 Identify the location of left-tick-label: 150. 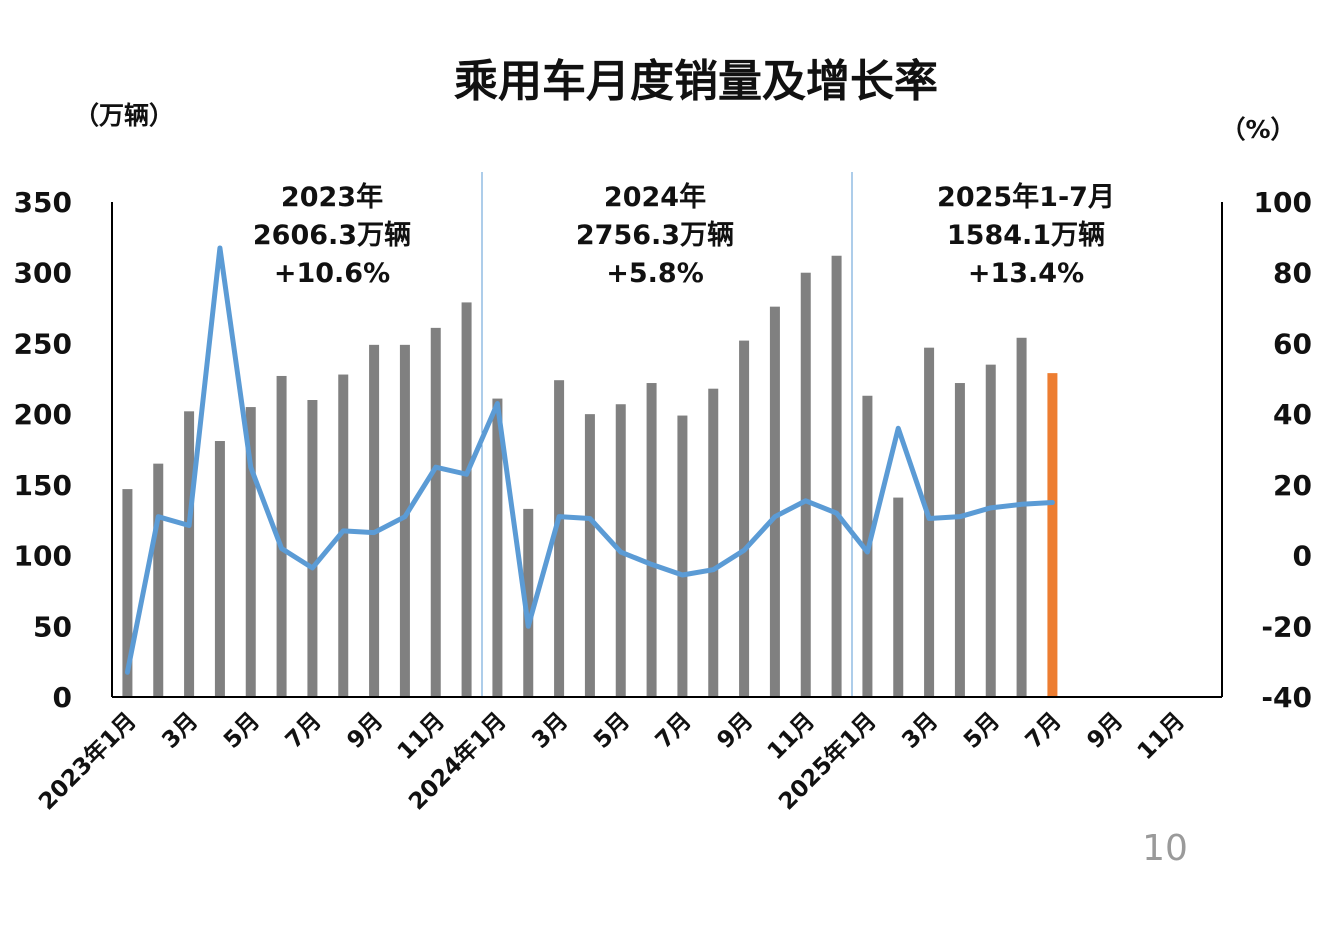
(43, 485).